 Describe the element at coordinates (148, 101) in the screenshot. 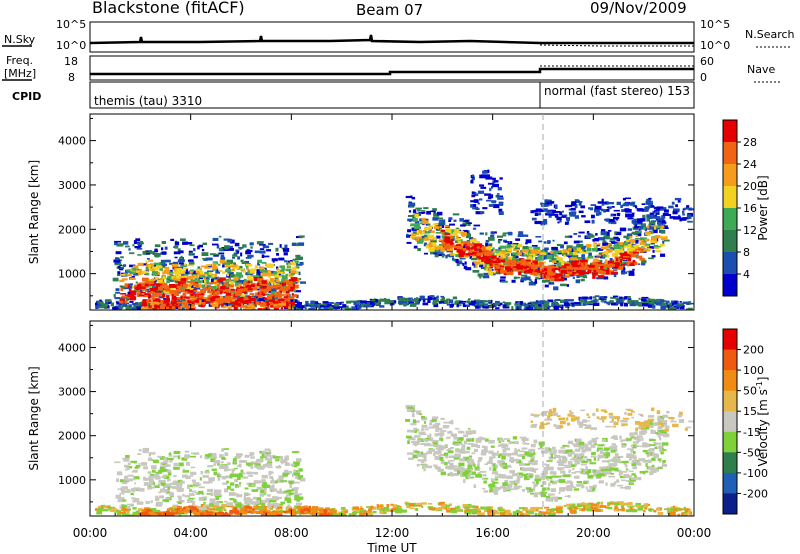

I see `cpid-left-mode: themis (tau) 3310` at that location.